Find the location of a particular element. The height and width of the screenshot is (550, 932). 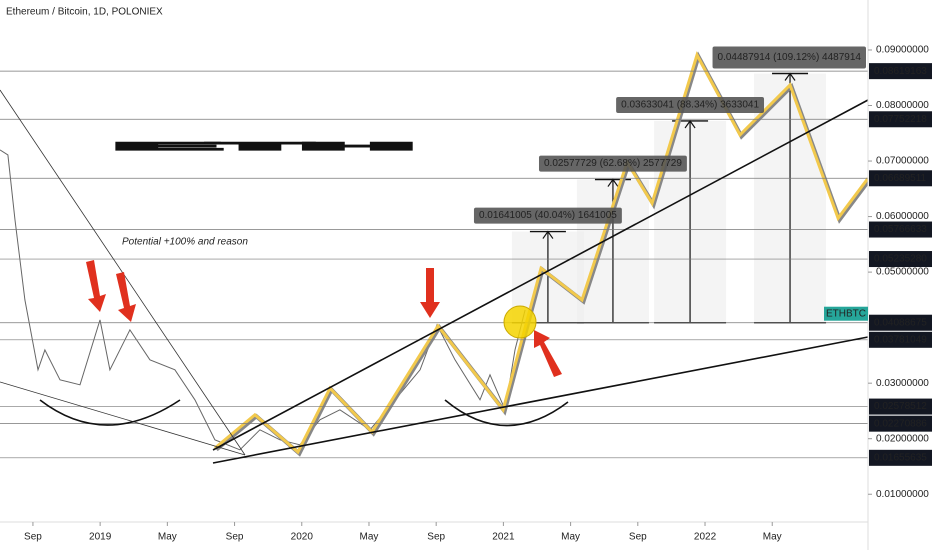

support-line is located at coordinates (123, 418).